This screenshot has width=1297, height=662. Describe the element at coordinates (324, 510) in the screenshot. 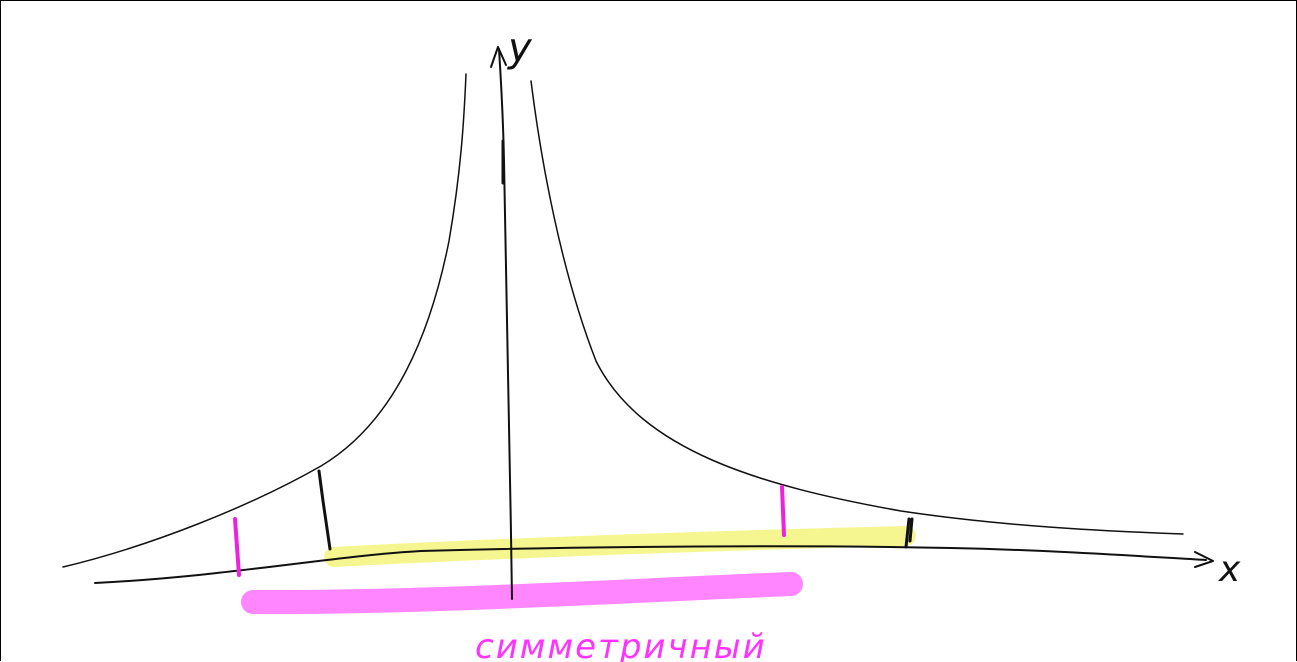

I see `black-tick-left` at that location.